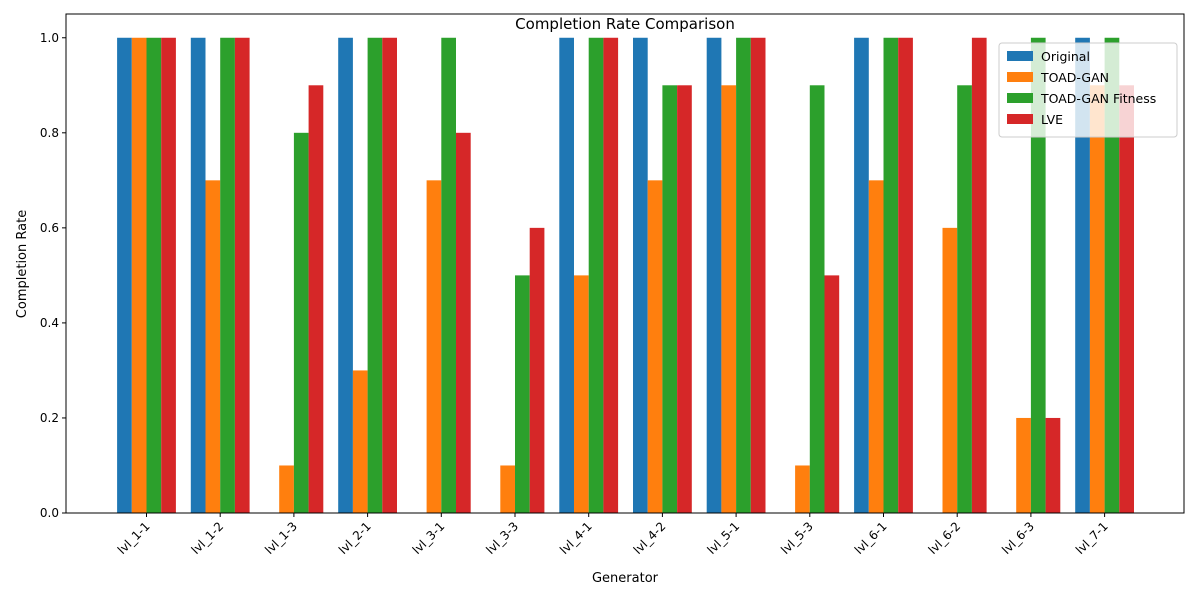  Describe the element at coordinates (625, 578) in the screenshot. I see `x-axis-label: Generator` at that location.